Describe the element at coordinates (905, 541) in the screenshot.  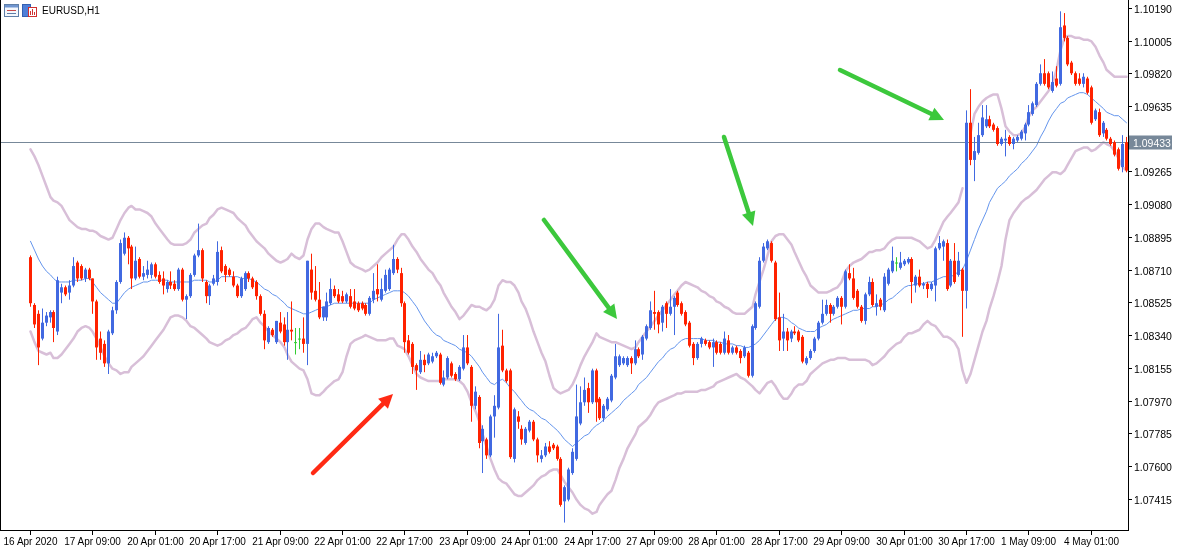
I see `x-tick-label: 30 Apr 01:00` at that location.